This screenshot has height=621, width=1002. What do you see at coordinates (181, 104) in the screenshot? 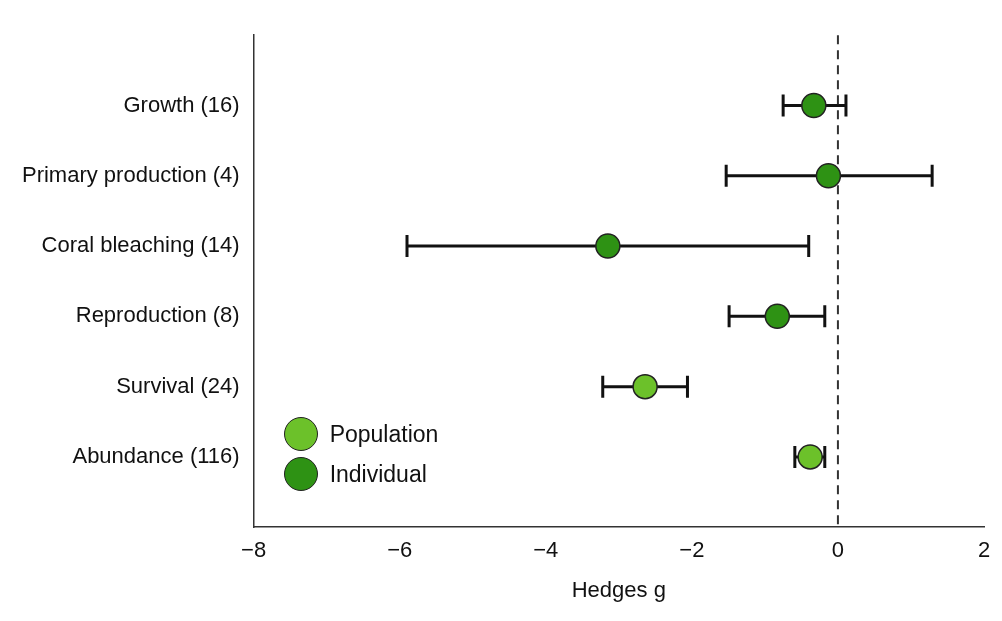
I see `y-tick-label: Growth (16)` at bounding box center [181, 104].